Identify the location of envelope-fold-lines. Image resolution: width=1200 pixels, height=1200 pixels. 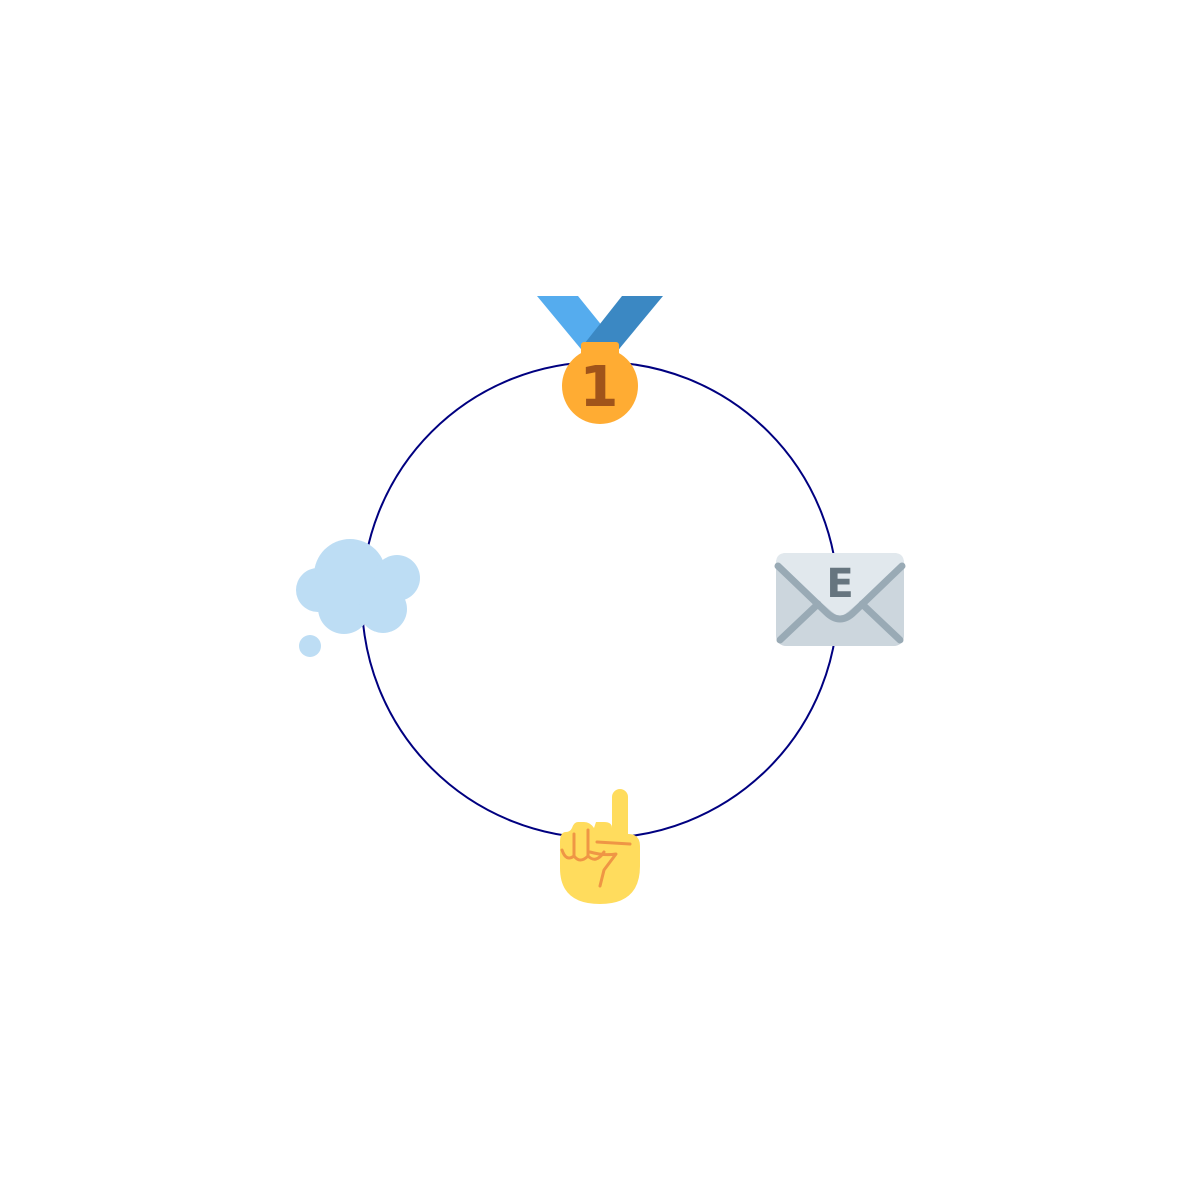
(840, 592).